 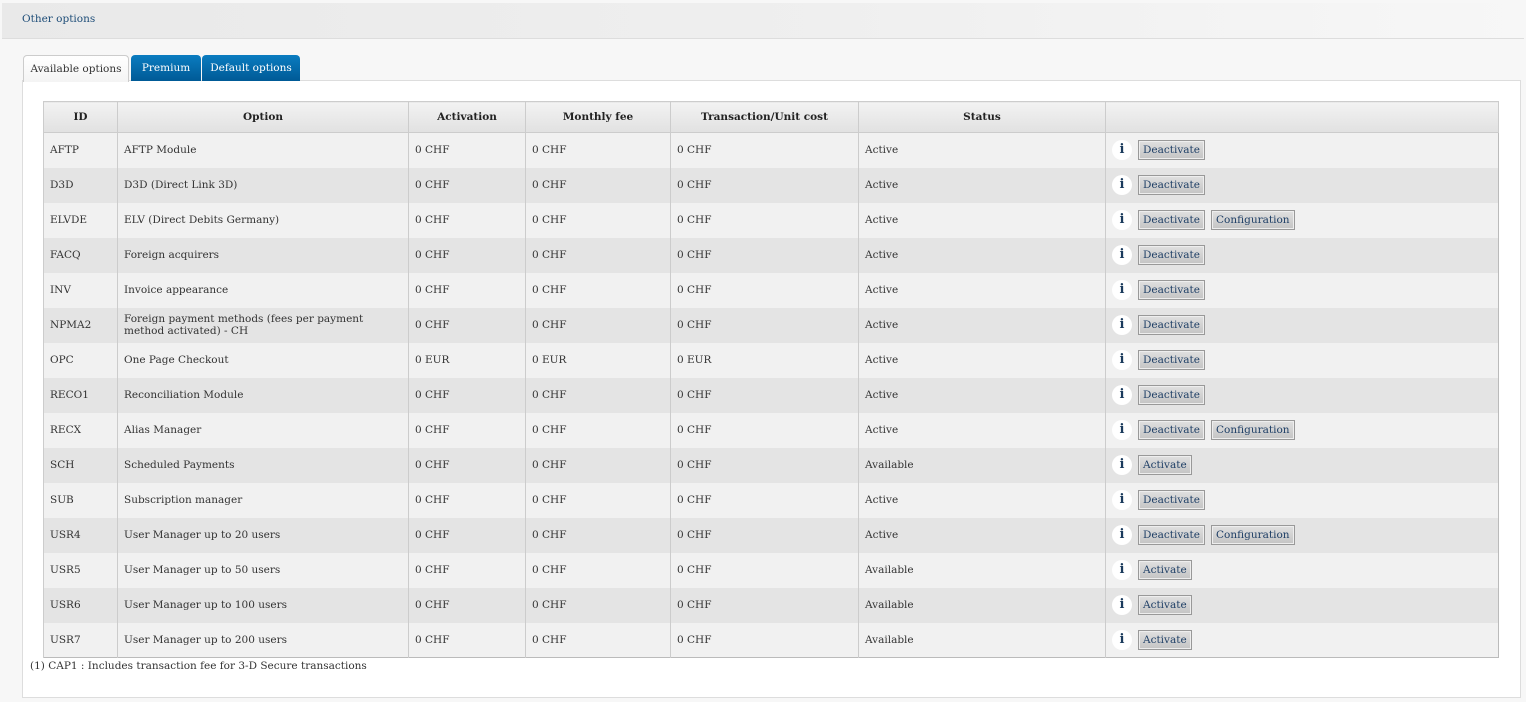 What do you see at coordinates (251, 68) in the screenshot?
I see `tab-default-options: Default options` at bounding box center [251, 68].